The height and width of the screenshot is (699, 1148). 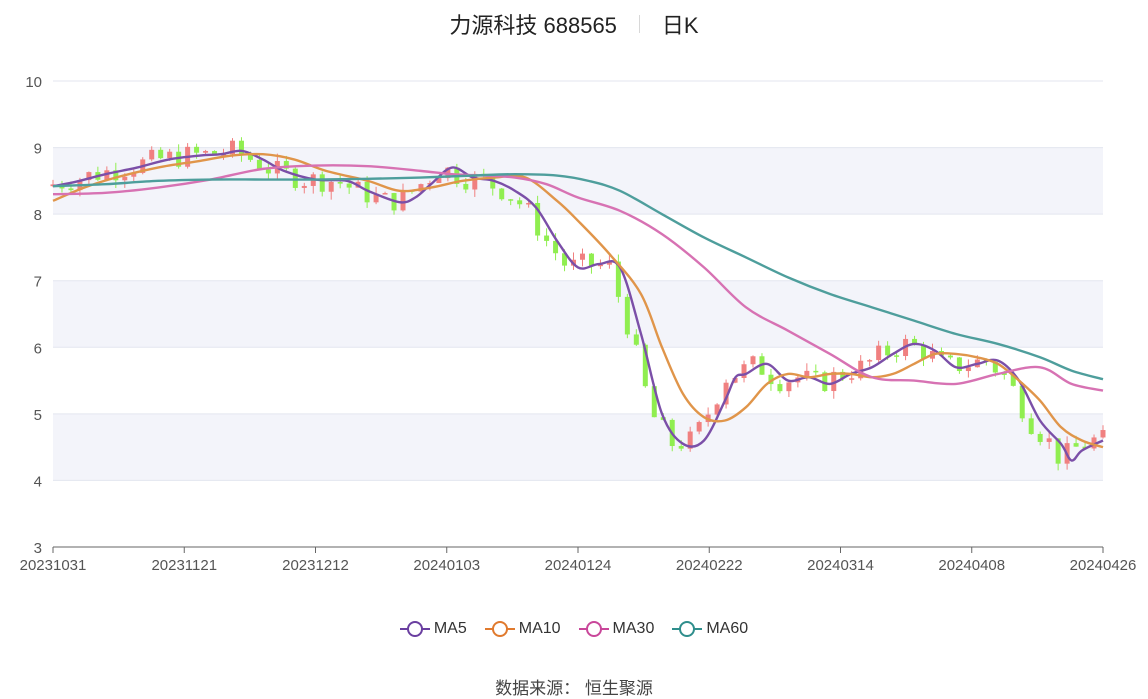 What do you see at coordinates (184, 565) in the screenshot?
I see `x-tick-label: 20231121` at bounding box center [184, 565].